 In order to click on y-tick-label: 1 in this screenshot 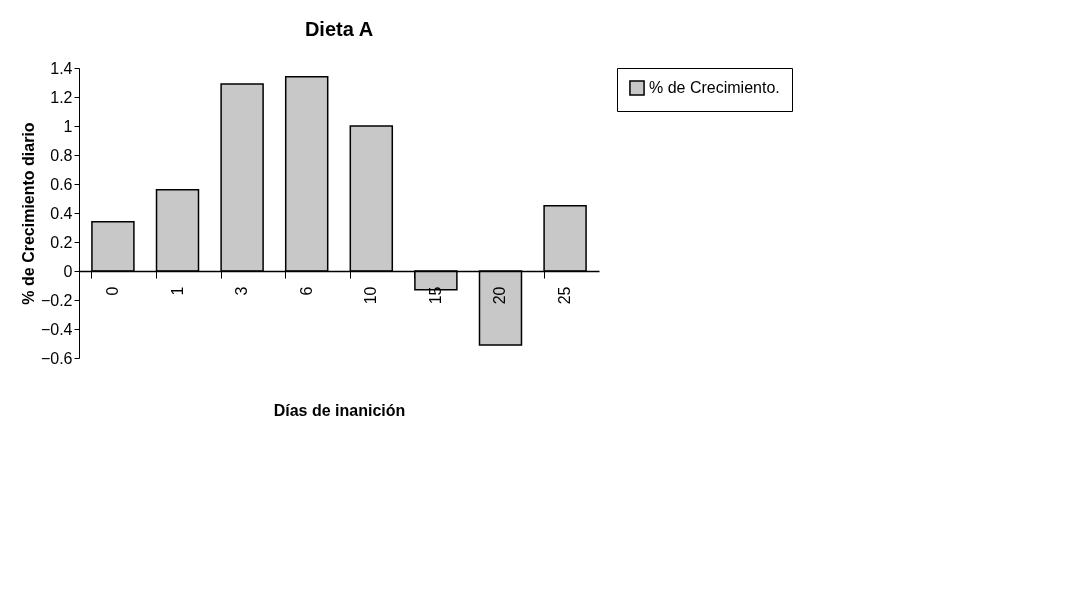, I will do `click(68, 126)`.